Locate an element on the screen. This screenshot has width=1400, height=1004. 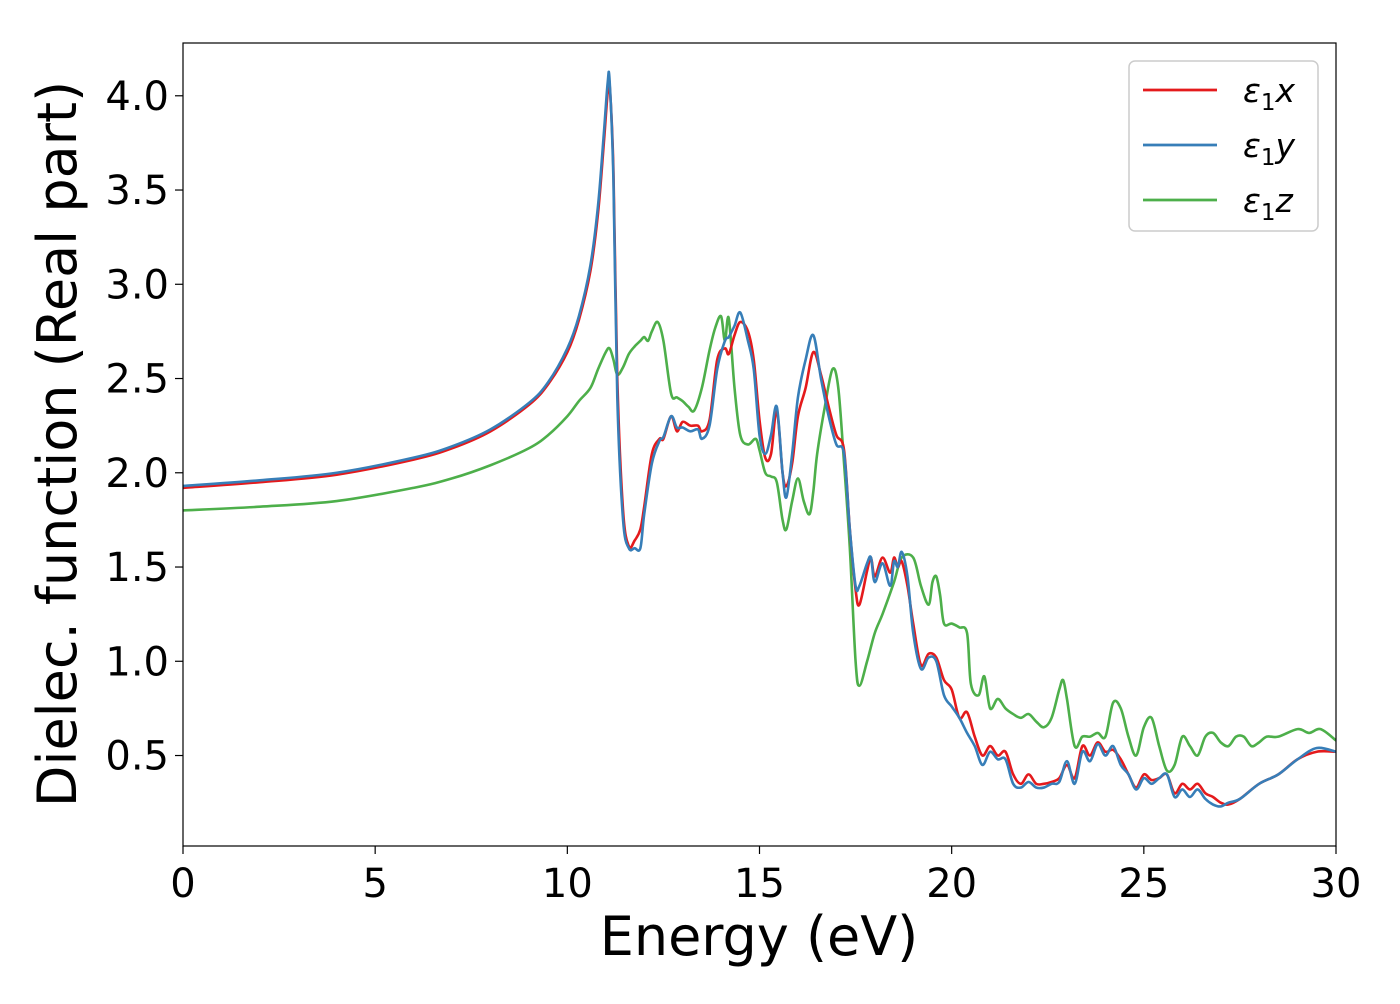
y-tick-label: 2.5 is located at coordinates (137, 380).